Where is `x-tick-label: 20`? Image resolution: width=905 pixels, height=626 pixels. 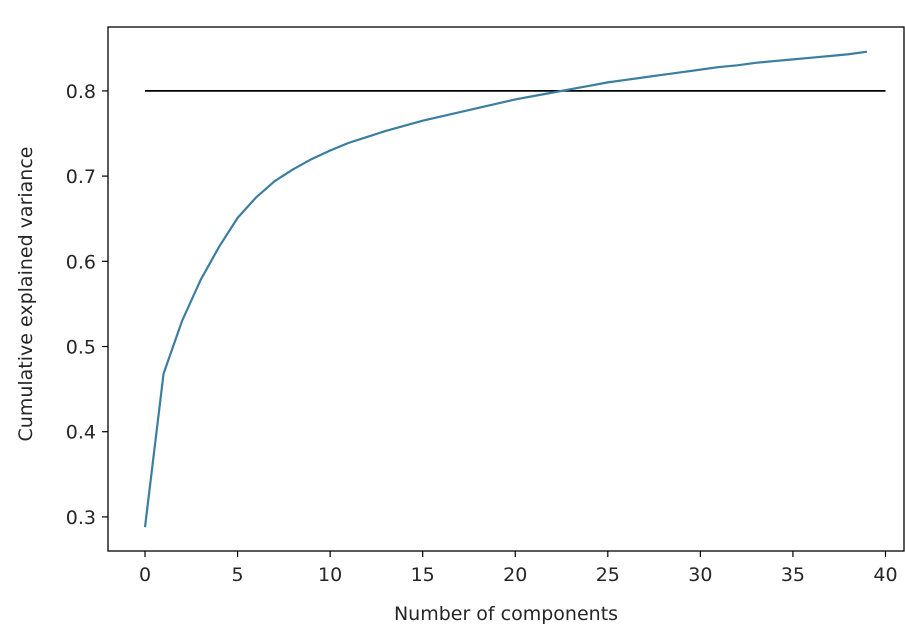 x-tick-label: 20 is located at coordinates (515, 575).